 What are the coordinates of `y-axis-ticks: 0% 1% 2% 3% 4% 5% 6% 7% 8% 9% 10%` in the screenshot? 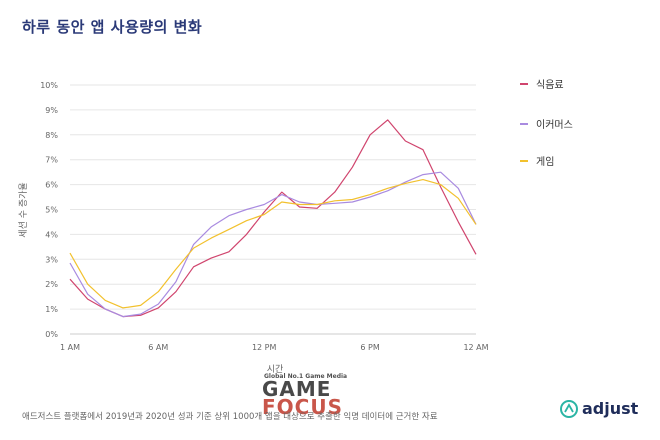 It's located at (49, 210).